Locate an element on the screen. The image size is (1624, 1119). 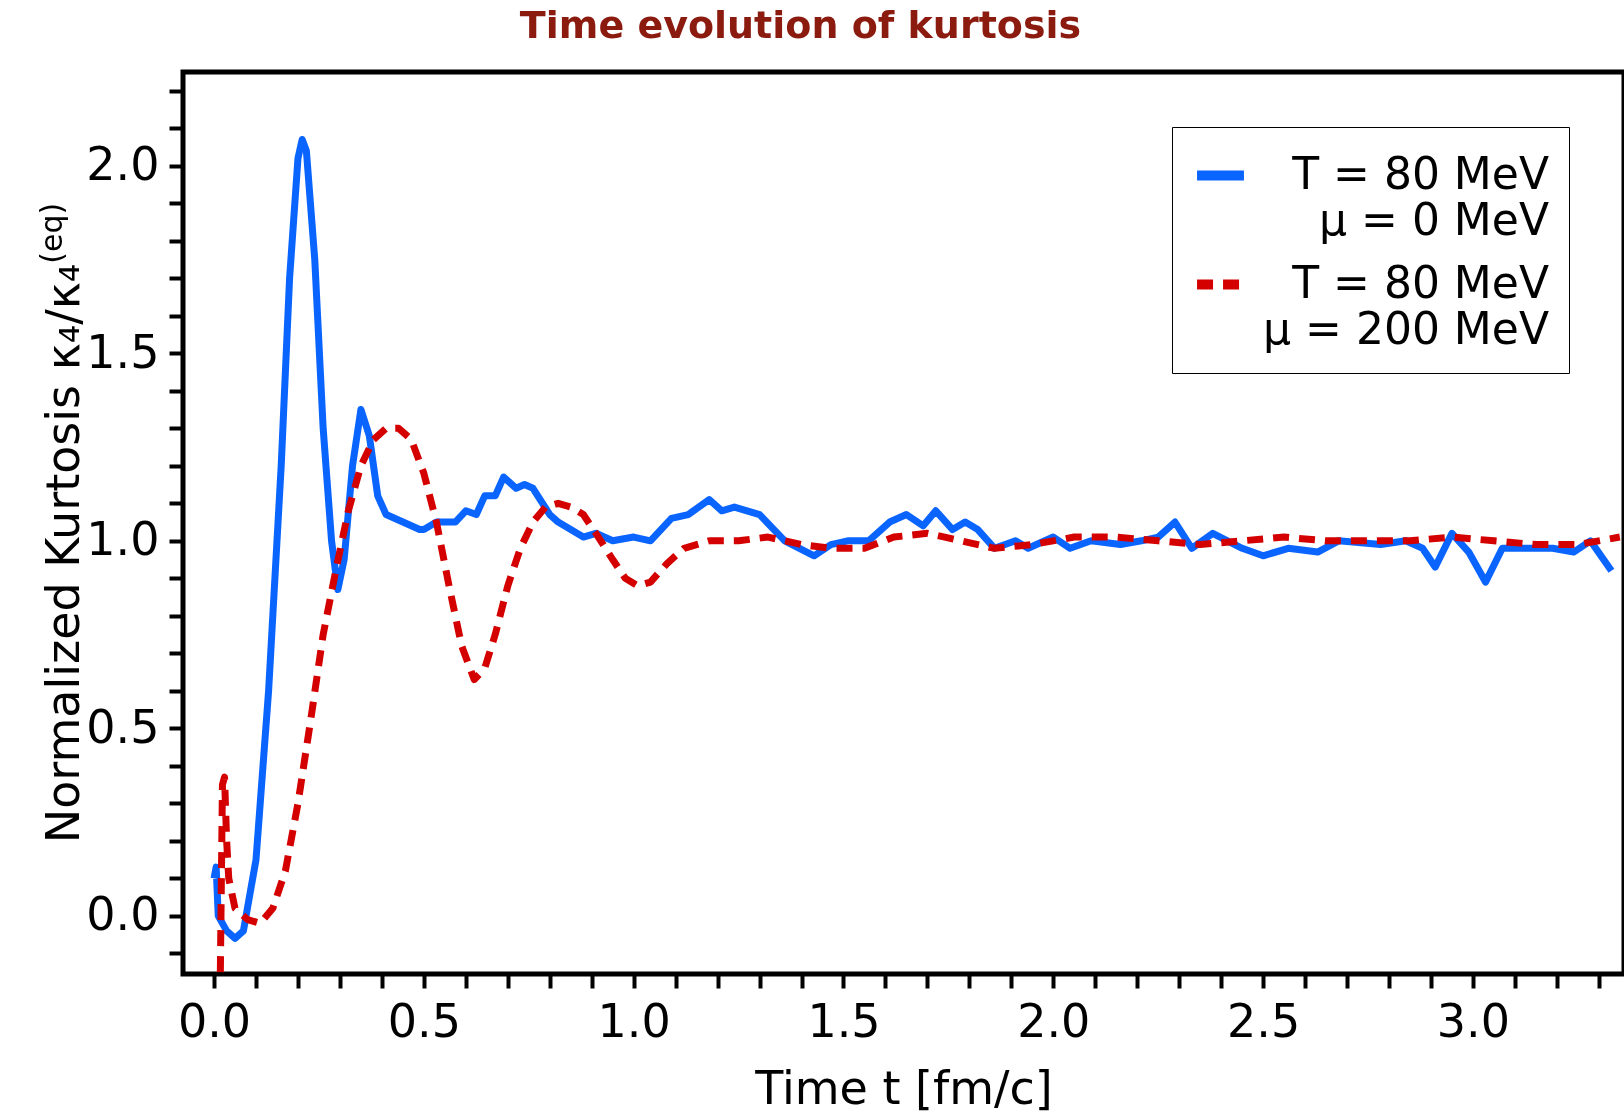
x-tick-label: 2.0 is located at coordinates (1054, 1020).